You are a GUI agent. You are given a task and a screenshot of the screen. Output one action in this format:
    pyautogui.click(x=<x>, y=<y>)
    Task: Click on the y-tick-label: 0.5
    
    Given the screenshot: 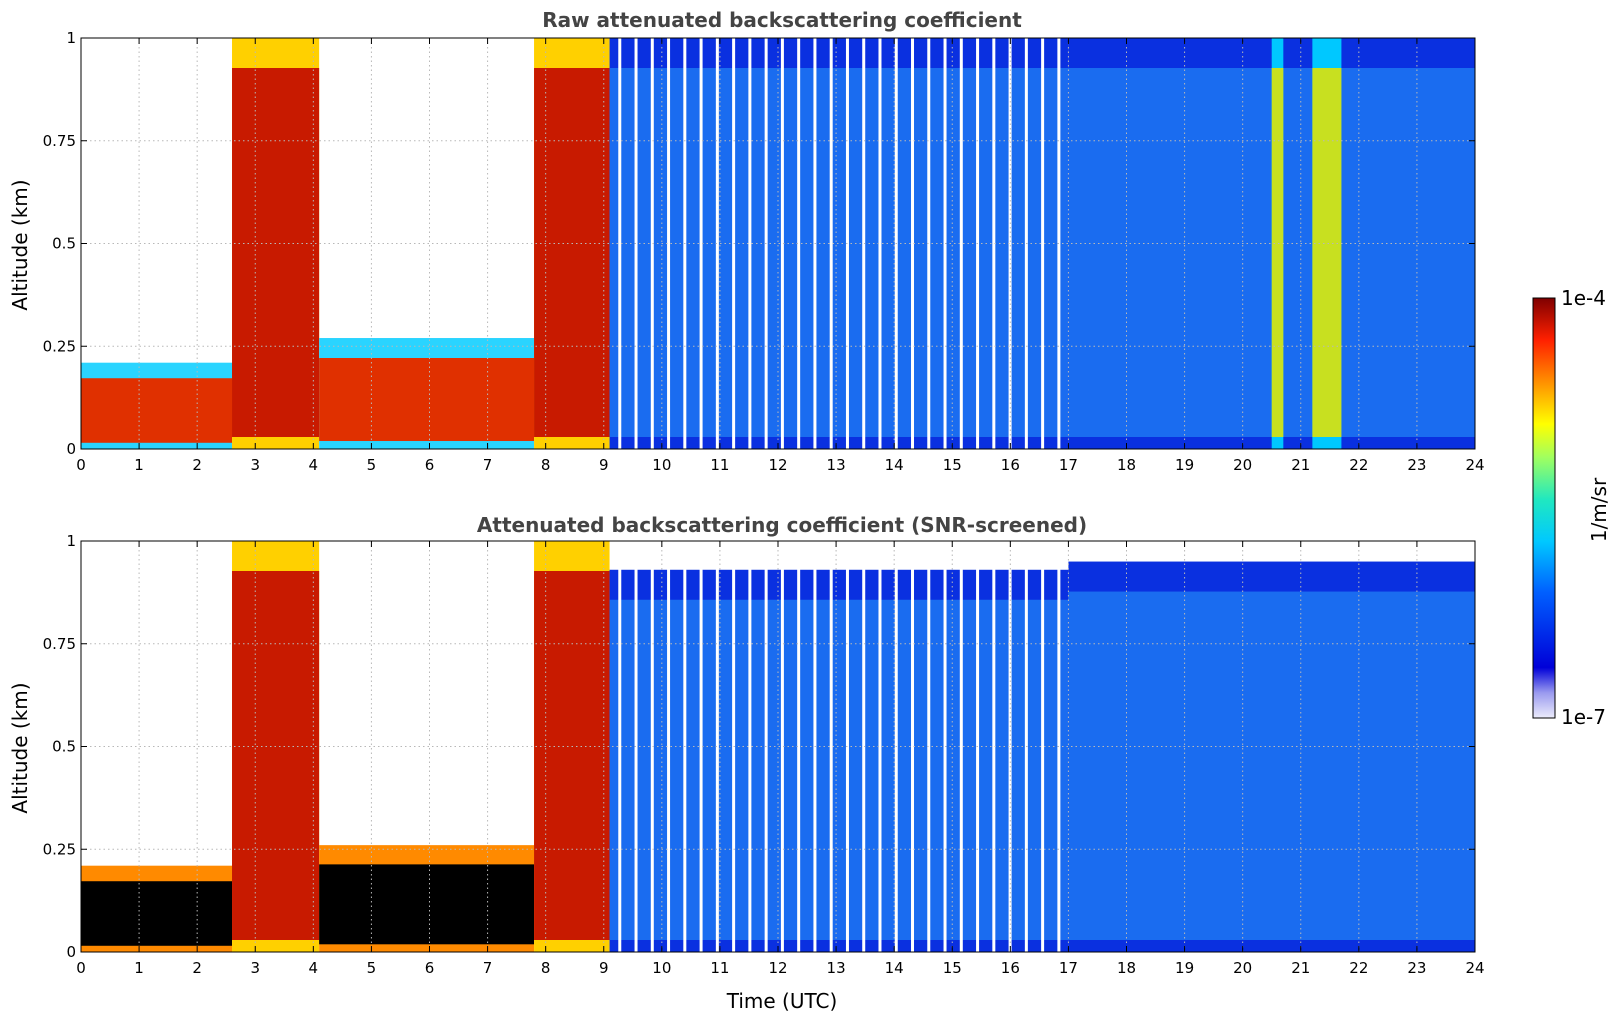 What is the action you would take?
    pyautogui.click(x=64, y=747)
    